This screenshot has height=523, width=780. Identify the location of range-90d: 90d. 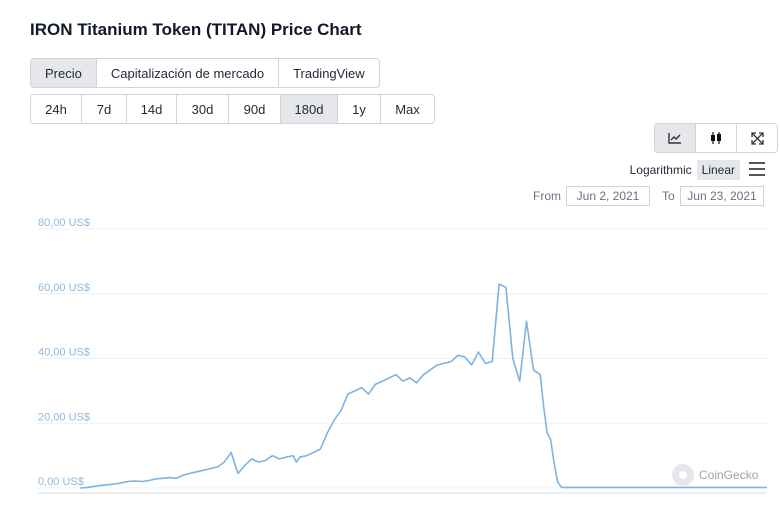
(255, 109).